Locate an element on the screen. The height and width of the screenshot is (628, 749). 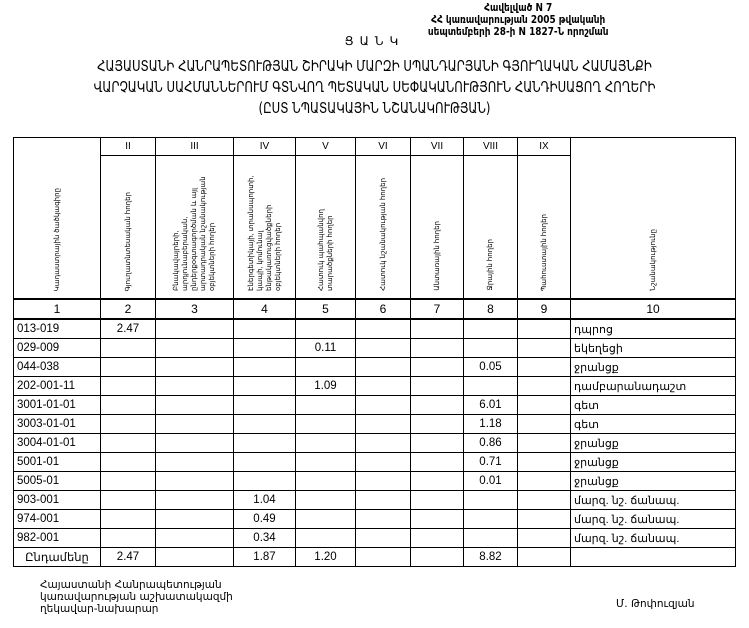
column-header-text: Հատուկ պահպանվող տարածքների հողեր is located at coordinates (325, 250).